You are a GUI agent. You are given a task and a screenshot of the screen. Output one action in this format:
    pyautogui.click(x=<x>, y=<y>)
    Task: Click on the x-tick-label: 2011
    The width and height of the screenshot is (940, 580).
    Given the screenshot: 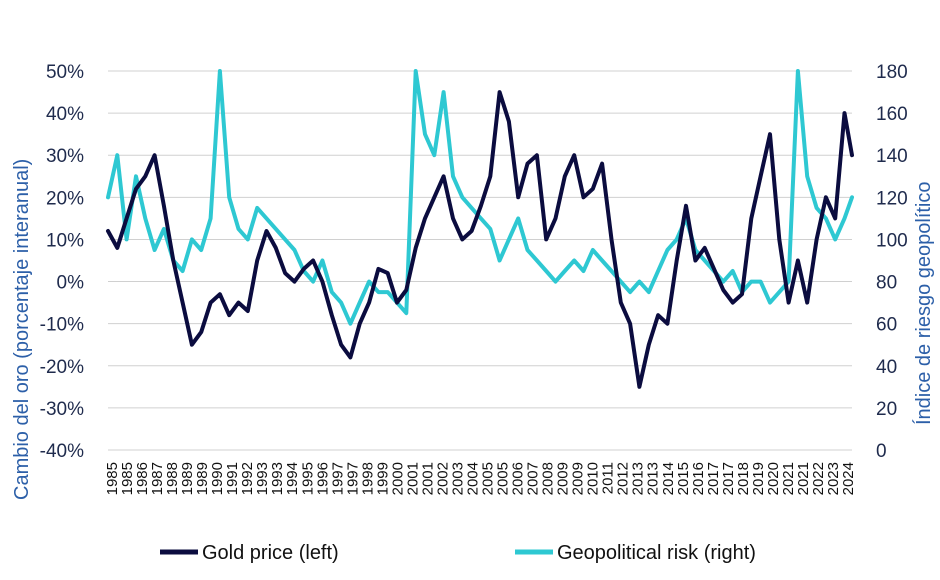 What is the action you would take?
    pyautogui.click(x=608, y=478)
    